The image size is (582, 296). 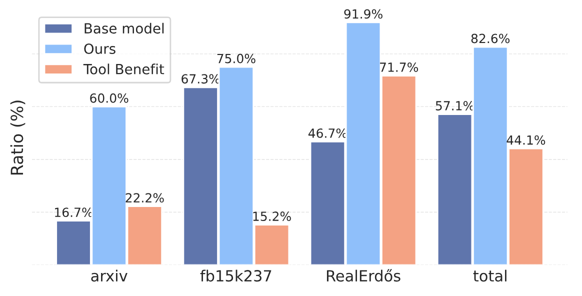 What do you see at coordinates (327, 133) in the screenshot?
I see `data-label: 46.7%` at bounding box center [327, 133].